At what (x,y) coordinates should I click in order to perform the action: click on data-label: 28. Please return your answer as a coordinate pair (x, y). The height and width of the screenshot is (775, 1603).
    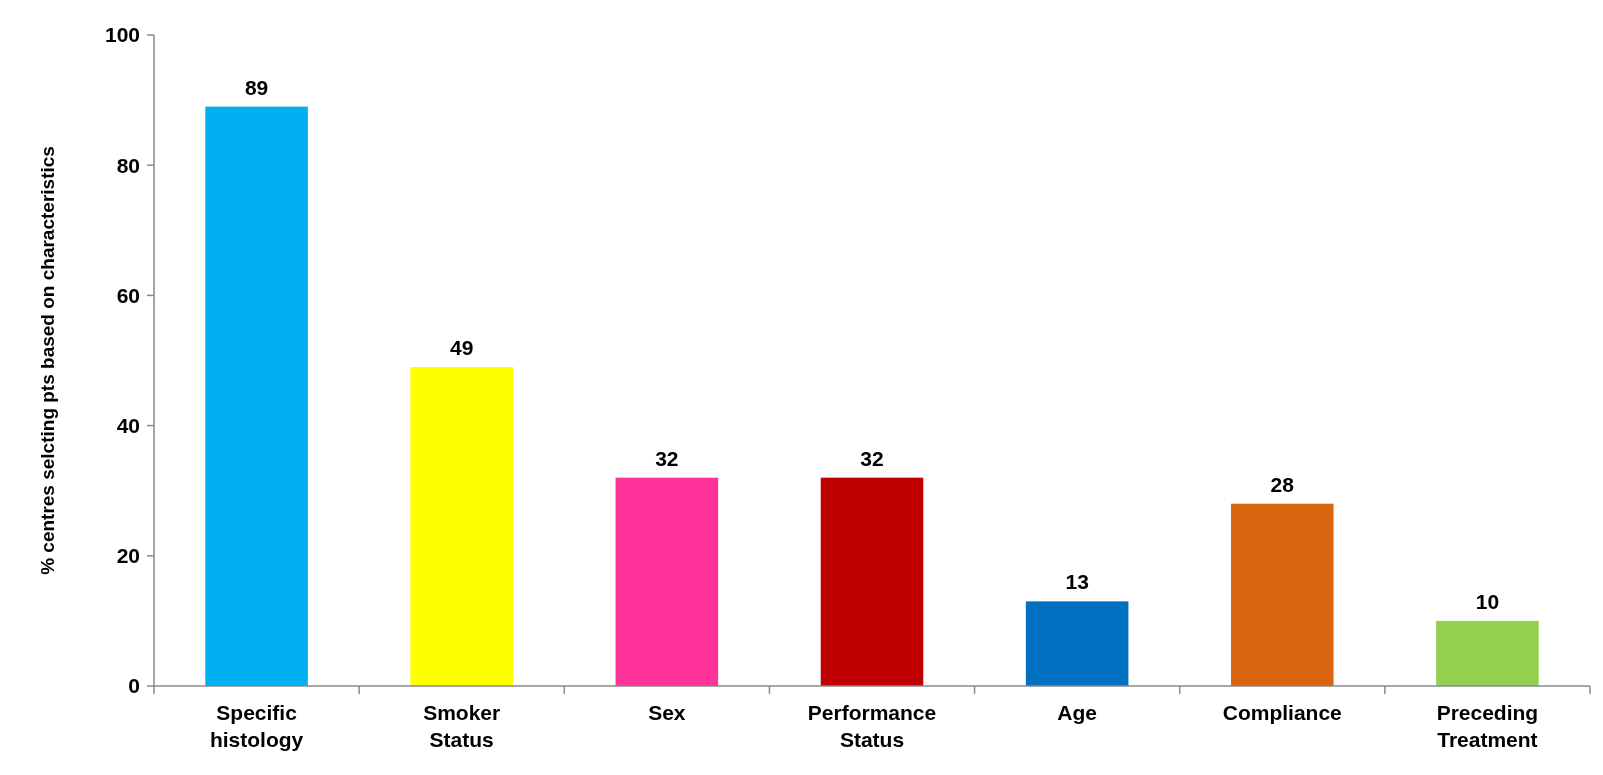
    Looking at the image, I should click on (1282, 484).